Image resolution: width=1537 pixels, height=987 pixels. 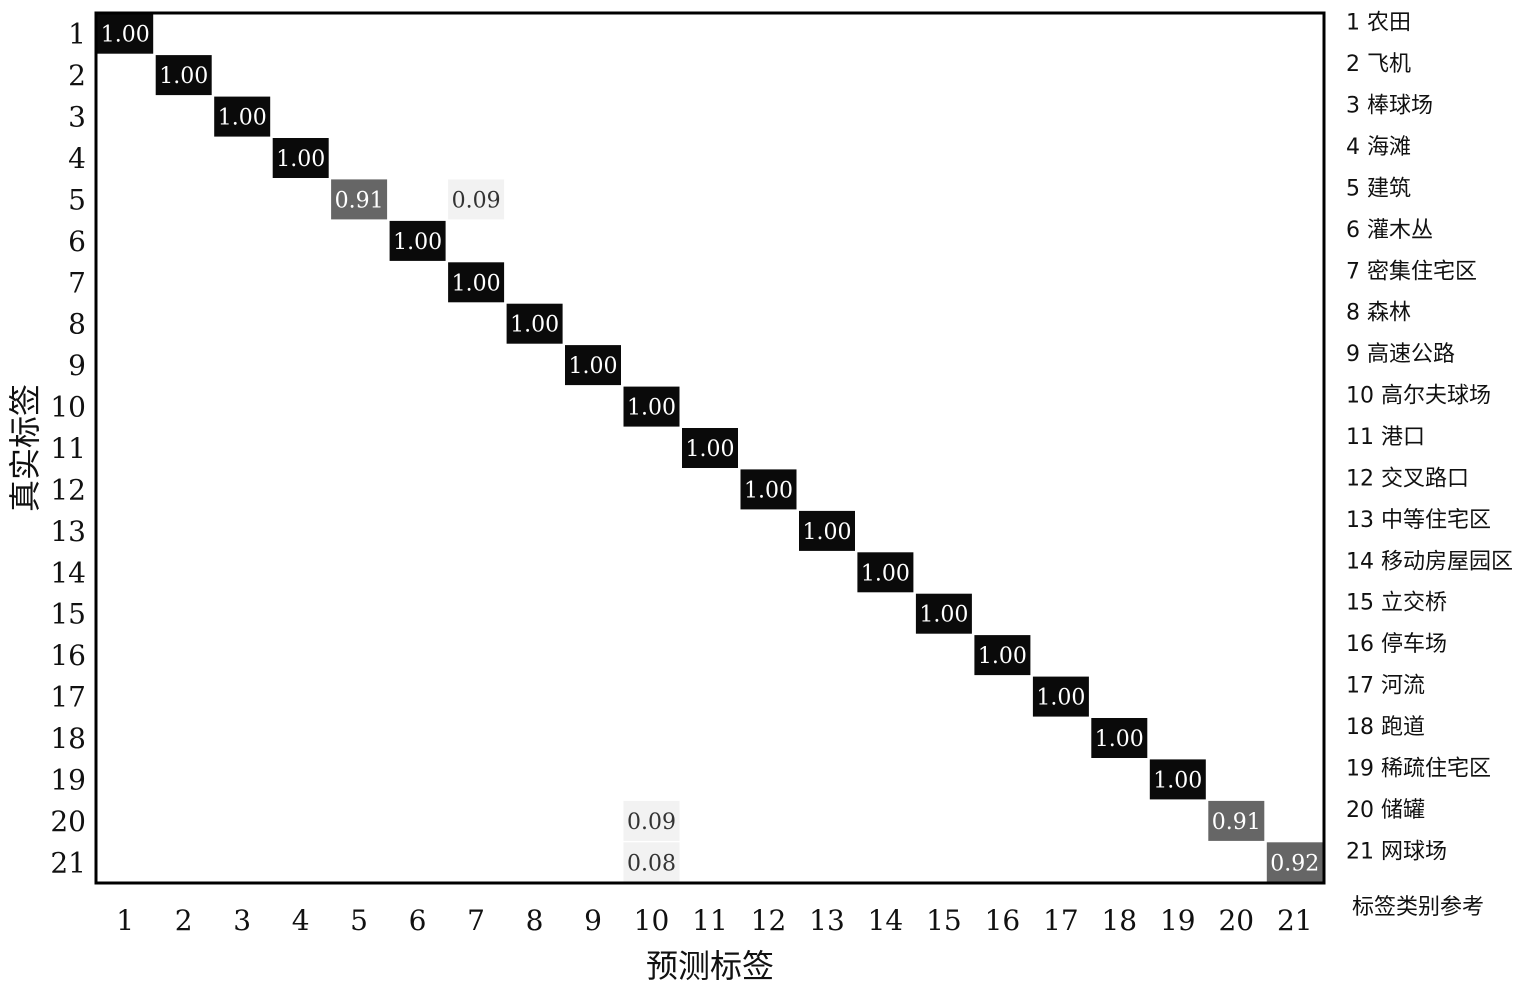 I want to click on legend-entry: 1 农田, so click(x=1378, y=23).